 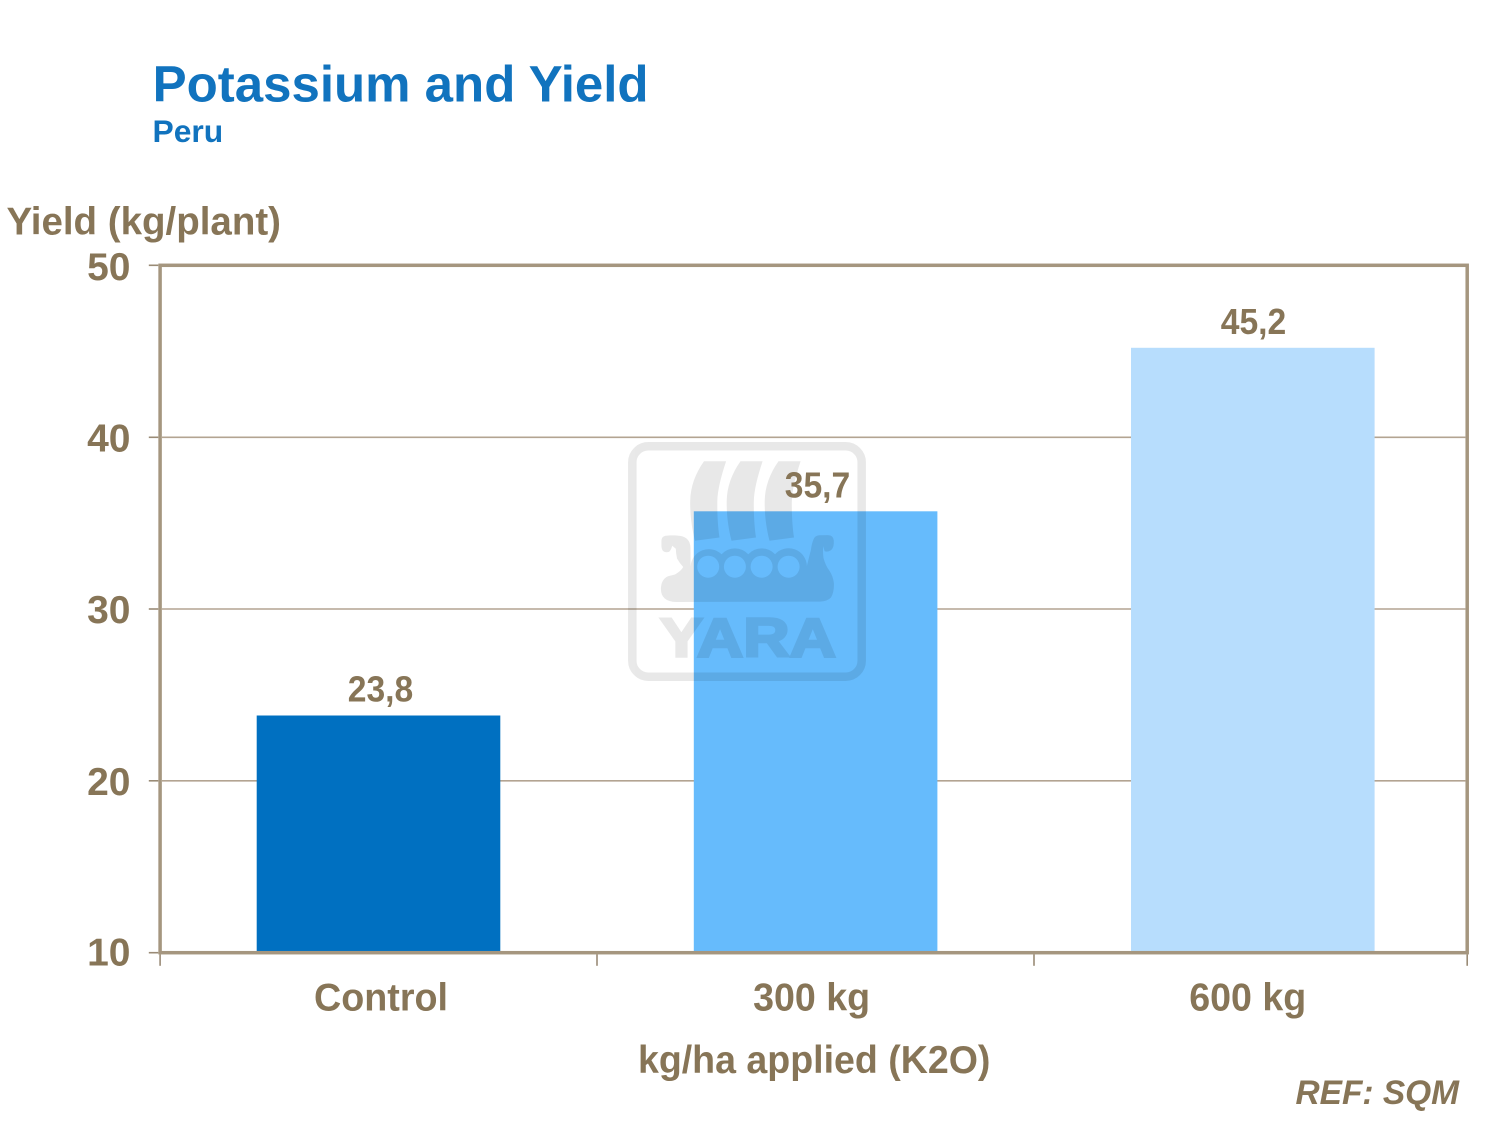 What do you see at coordinates (188, 131) in the screenshot?
I see `svg-text: Peru` at bounding box center [188, 131].